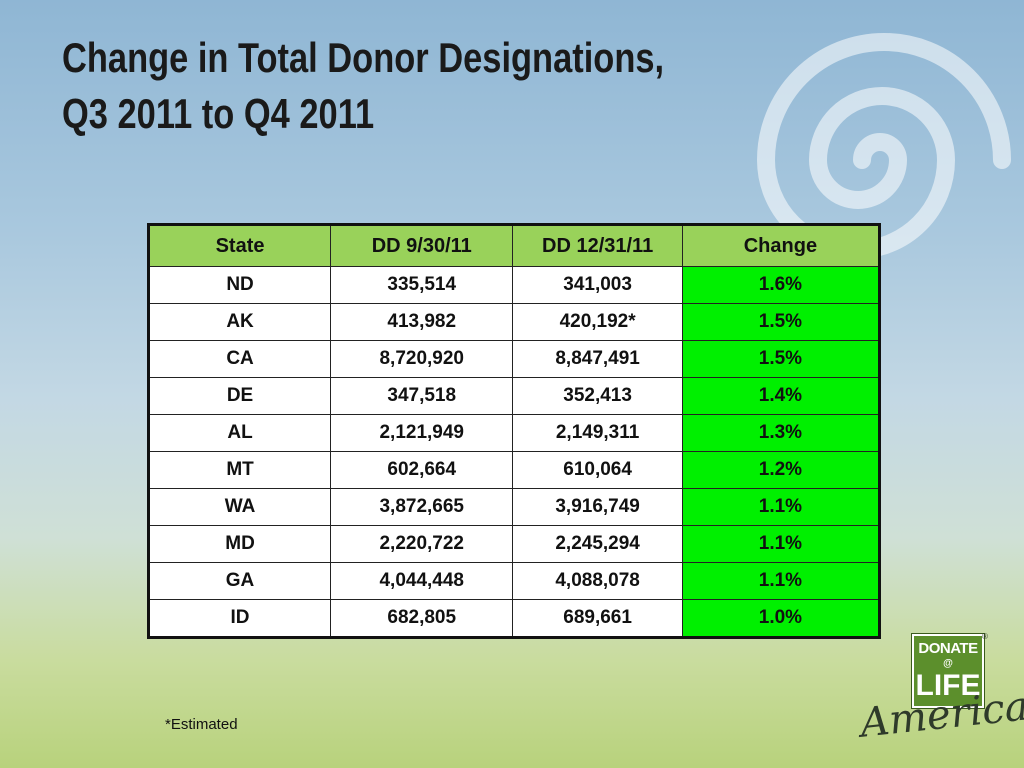  I want to click on dd-q4-cell: 2,149,311, so click(597, 433).